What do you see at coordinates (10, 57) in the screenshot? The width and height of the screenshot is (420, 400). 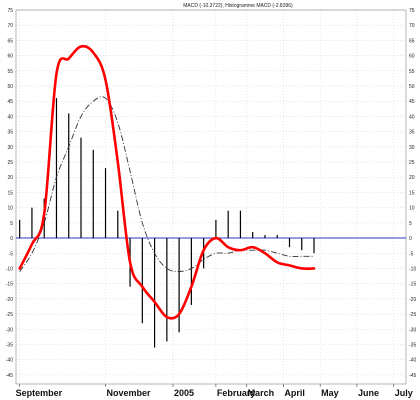 I see `y-tick-label-left: 60` at bounding box center [10, 57].